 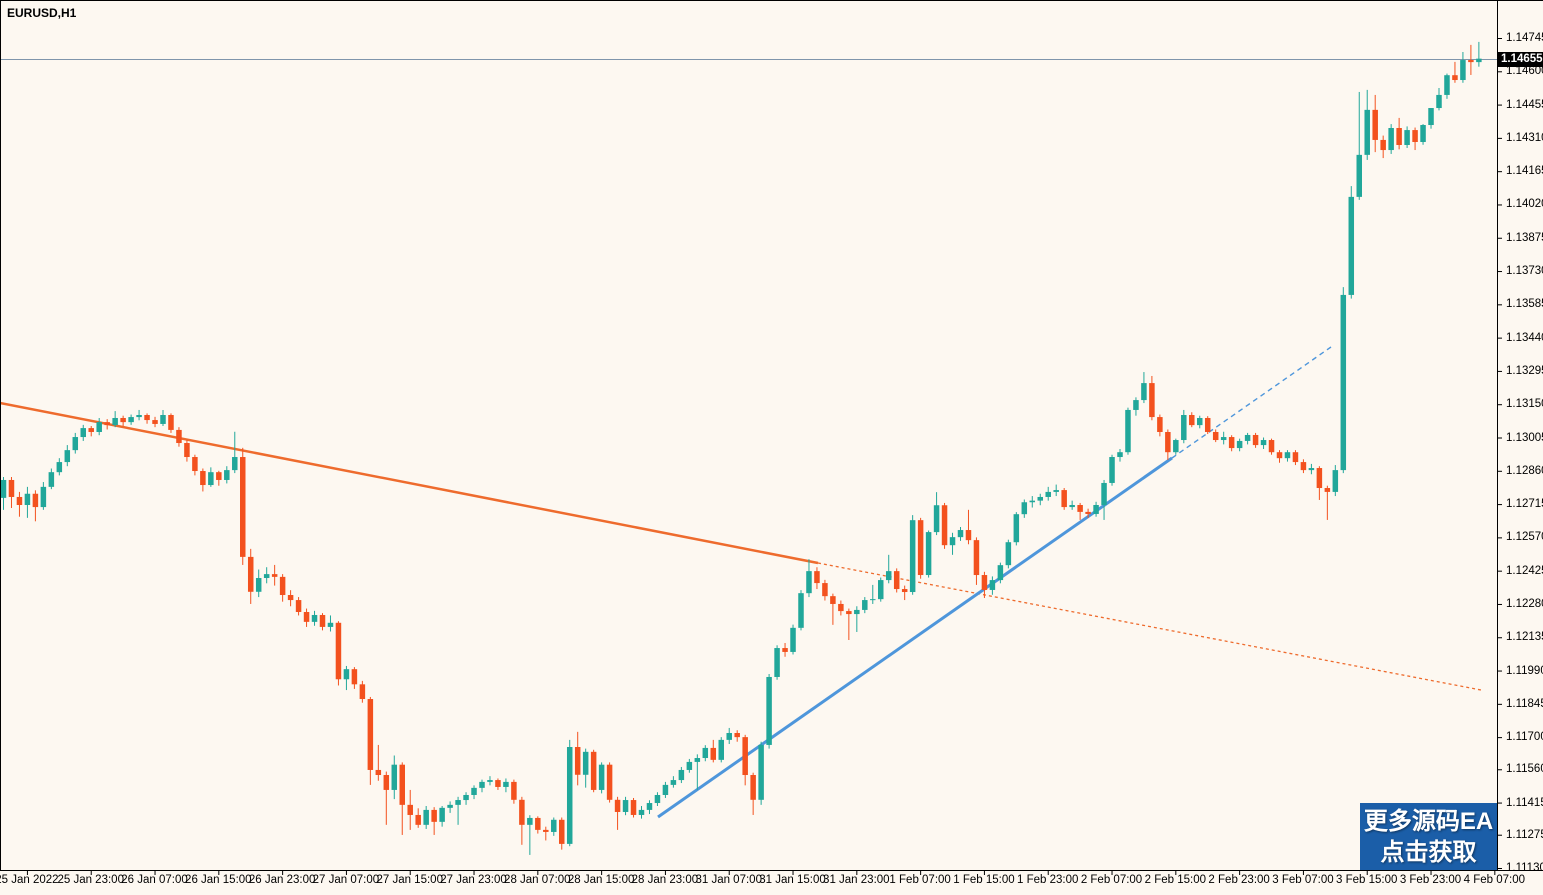 I want to click on price-tick-label: 1.13295, so click(x=1524, y=370).